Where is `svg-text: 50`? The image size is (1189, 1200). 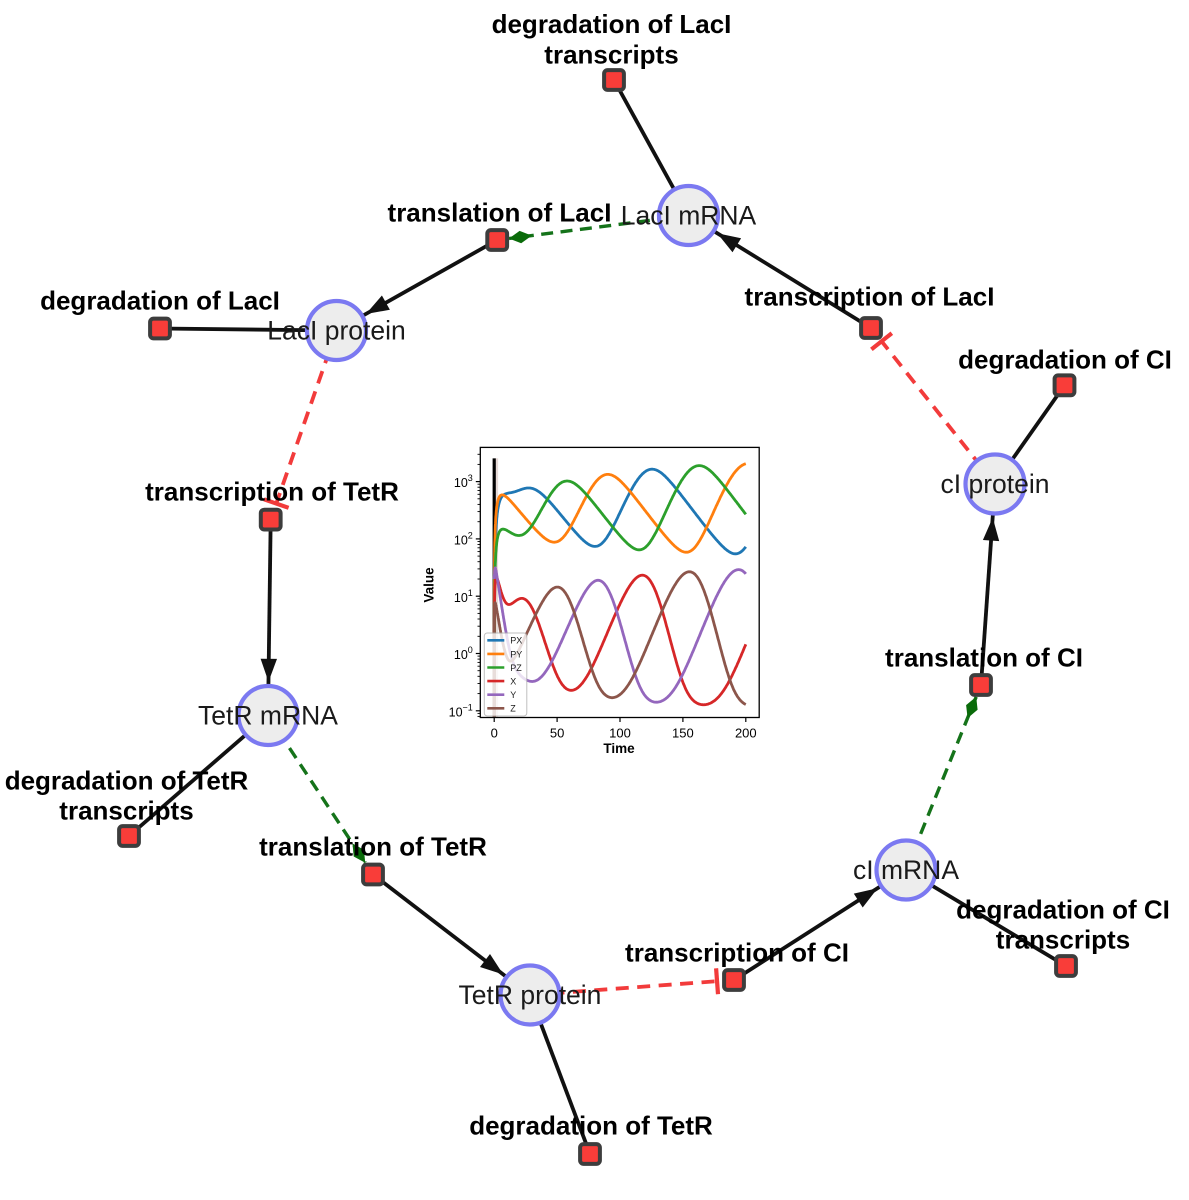 svg-text: 50 is located at coordinates (557, 733).